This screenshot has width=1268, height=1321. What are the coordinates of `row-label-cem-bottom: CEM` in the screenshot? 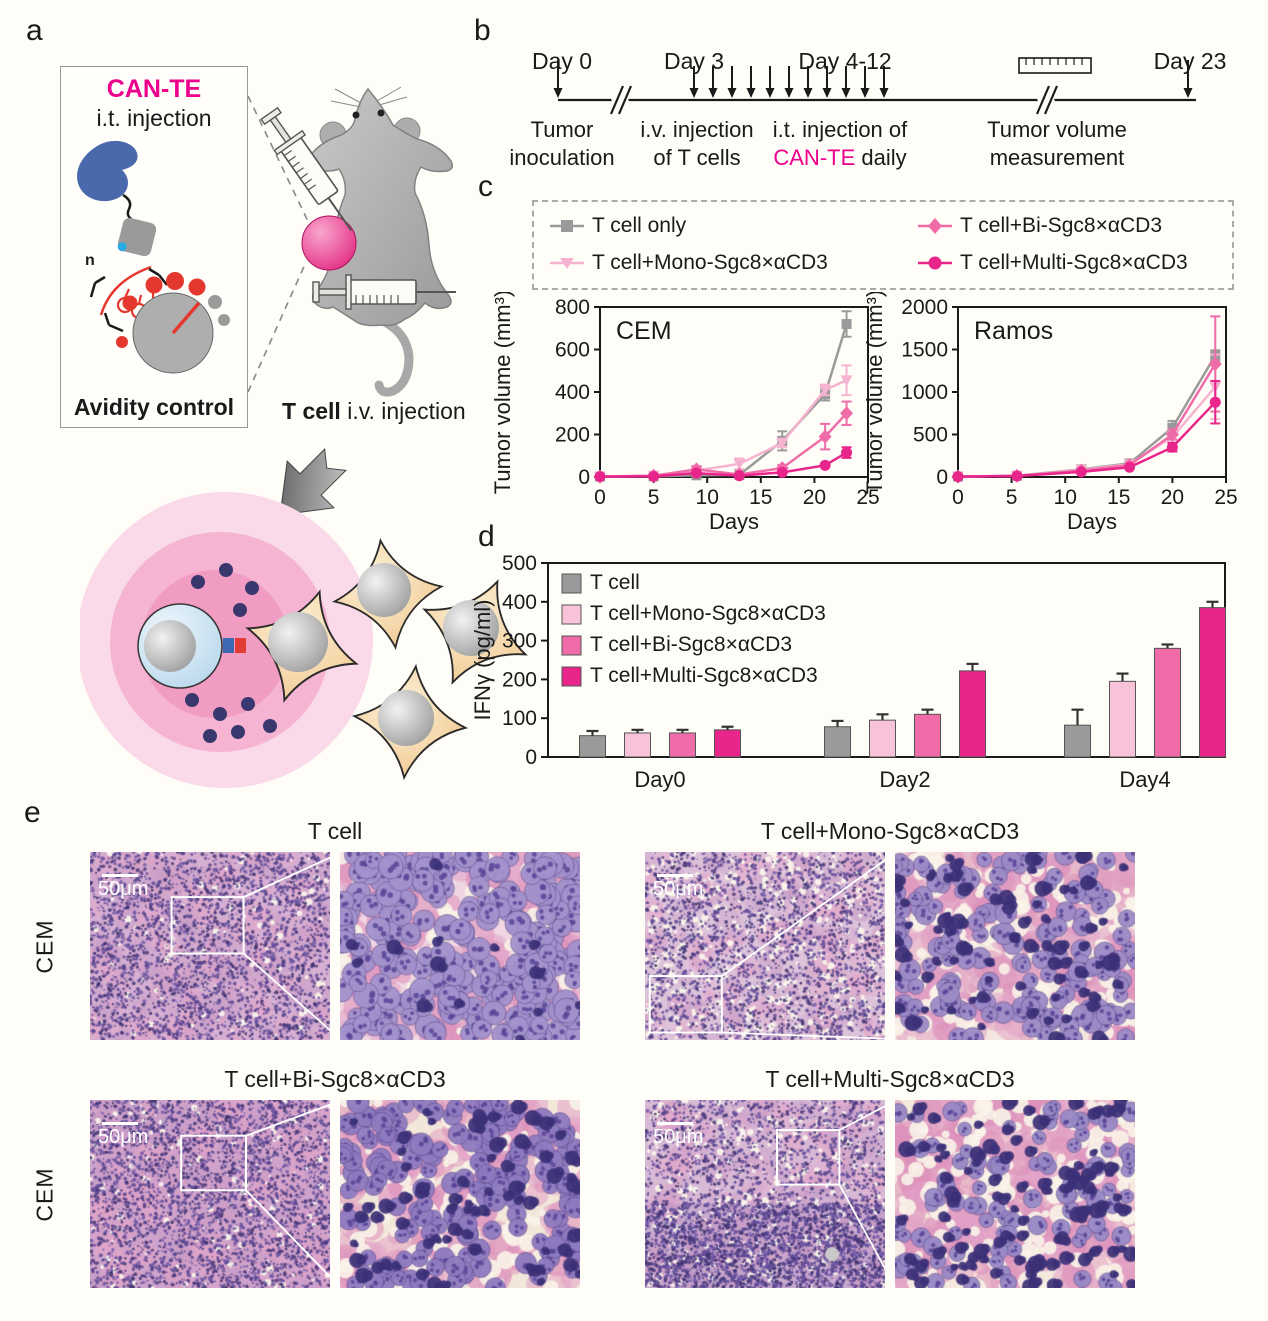 It's located at (44, 1194).